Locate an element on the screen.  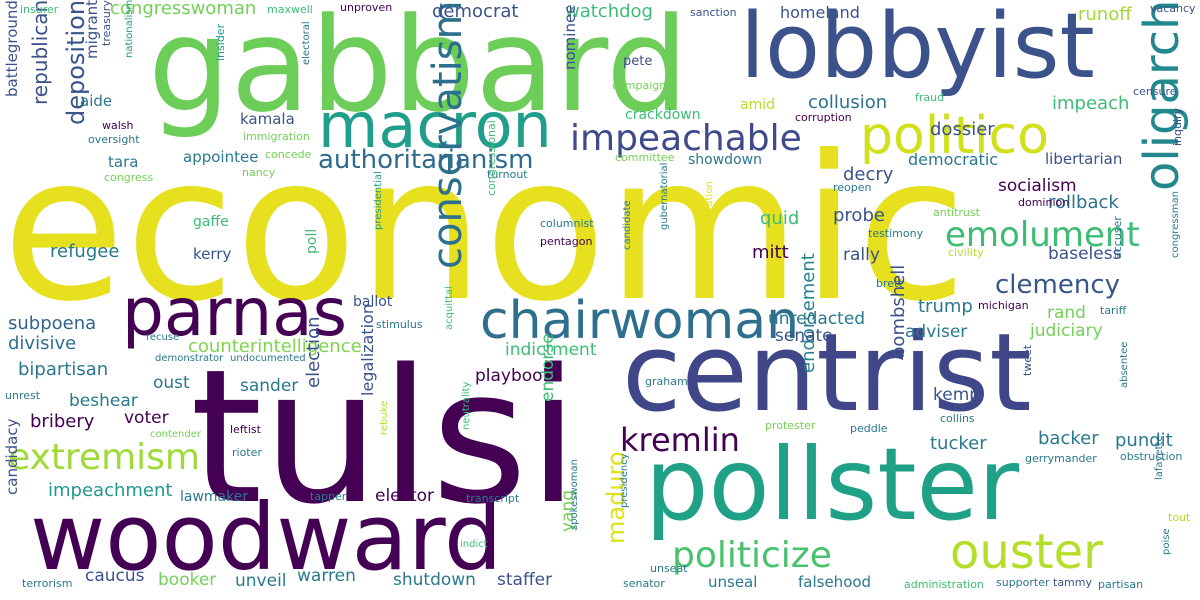
word-poll: poll is located at coordinates (312, 241).